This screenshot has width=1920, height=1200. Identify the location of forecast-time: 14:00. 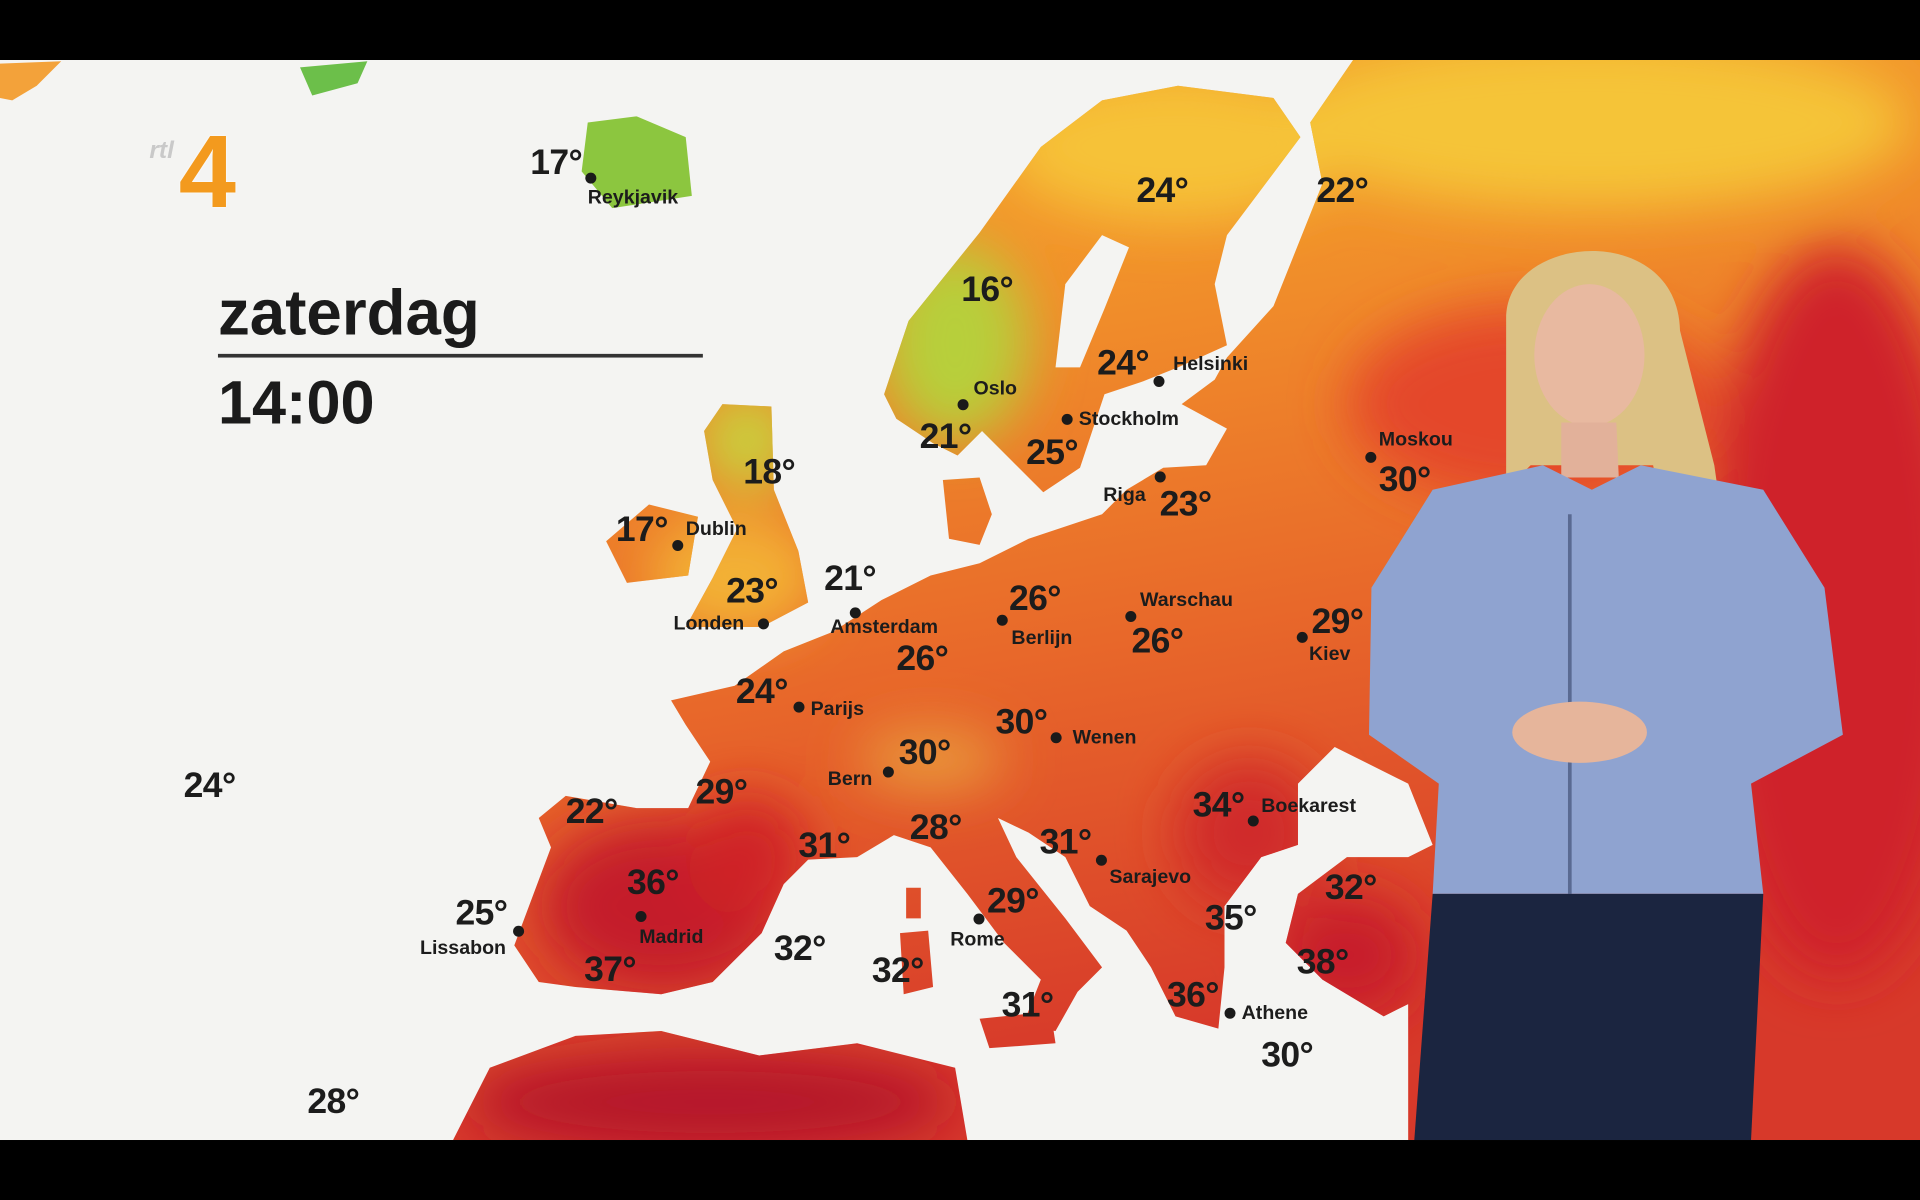
(296, 403).